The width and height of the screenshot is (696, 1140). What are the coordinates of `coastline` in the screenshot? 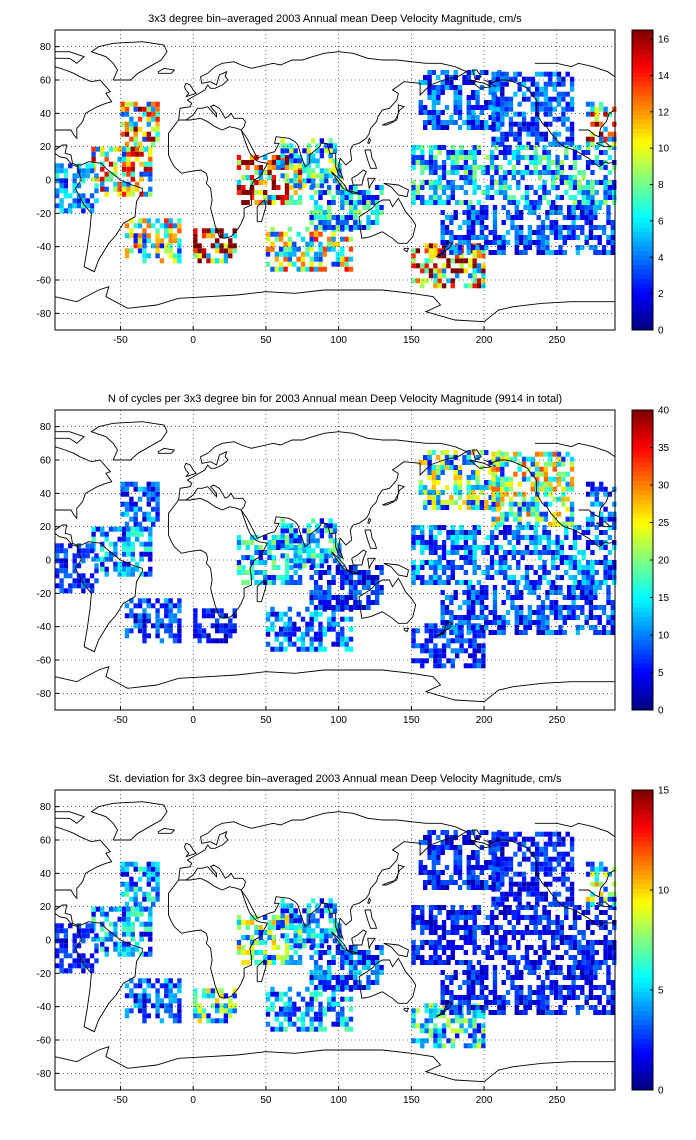 It's located at (369, 520).